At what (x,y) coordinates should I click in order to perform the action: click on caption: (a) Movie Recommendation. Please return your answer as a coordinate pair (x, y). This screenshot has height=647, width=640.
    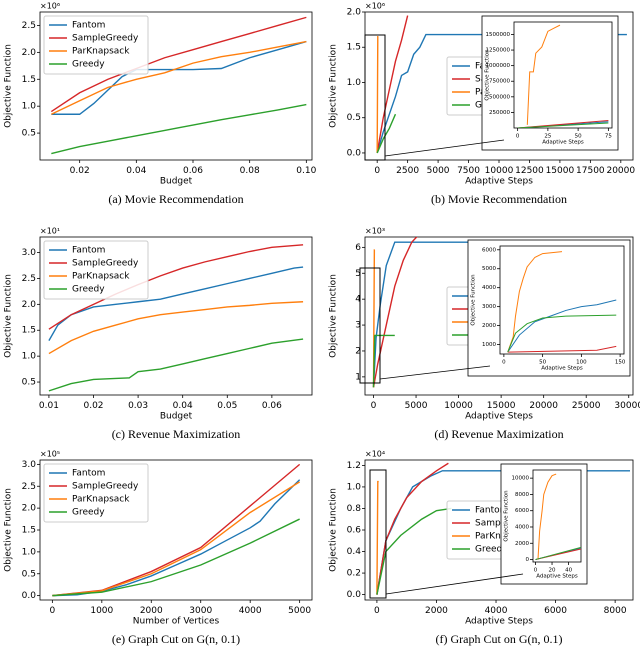
    Looking at the image, I should click on (175, 199).